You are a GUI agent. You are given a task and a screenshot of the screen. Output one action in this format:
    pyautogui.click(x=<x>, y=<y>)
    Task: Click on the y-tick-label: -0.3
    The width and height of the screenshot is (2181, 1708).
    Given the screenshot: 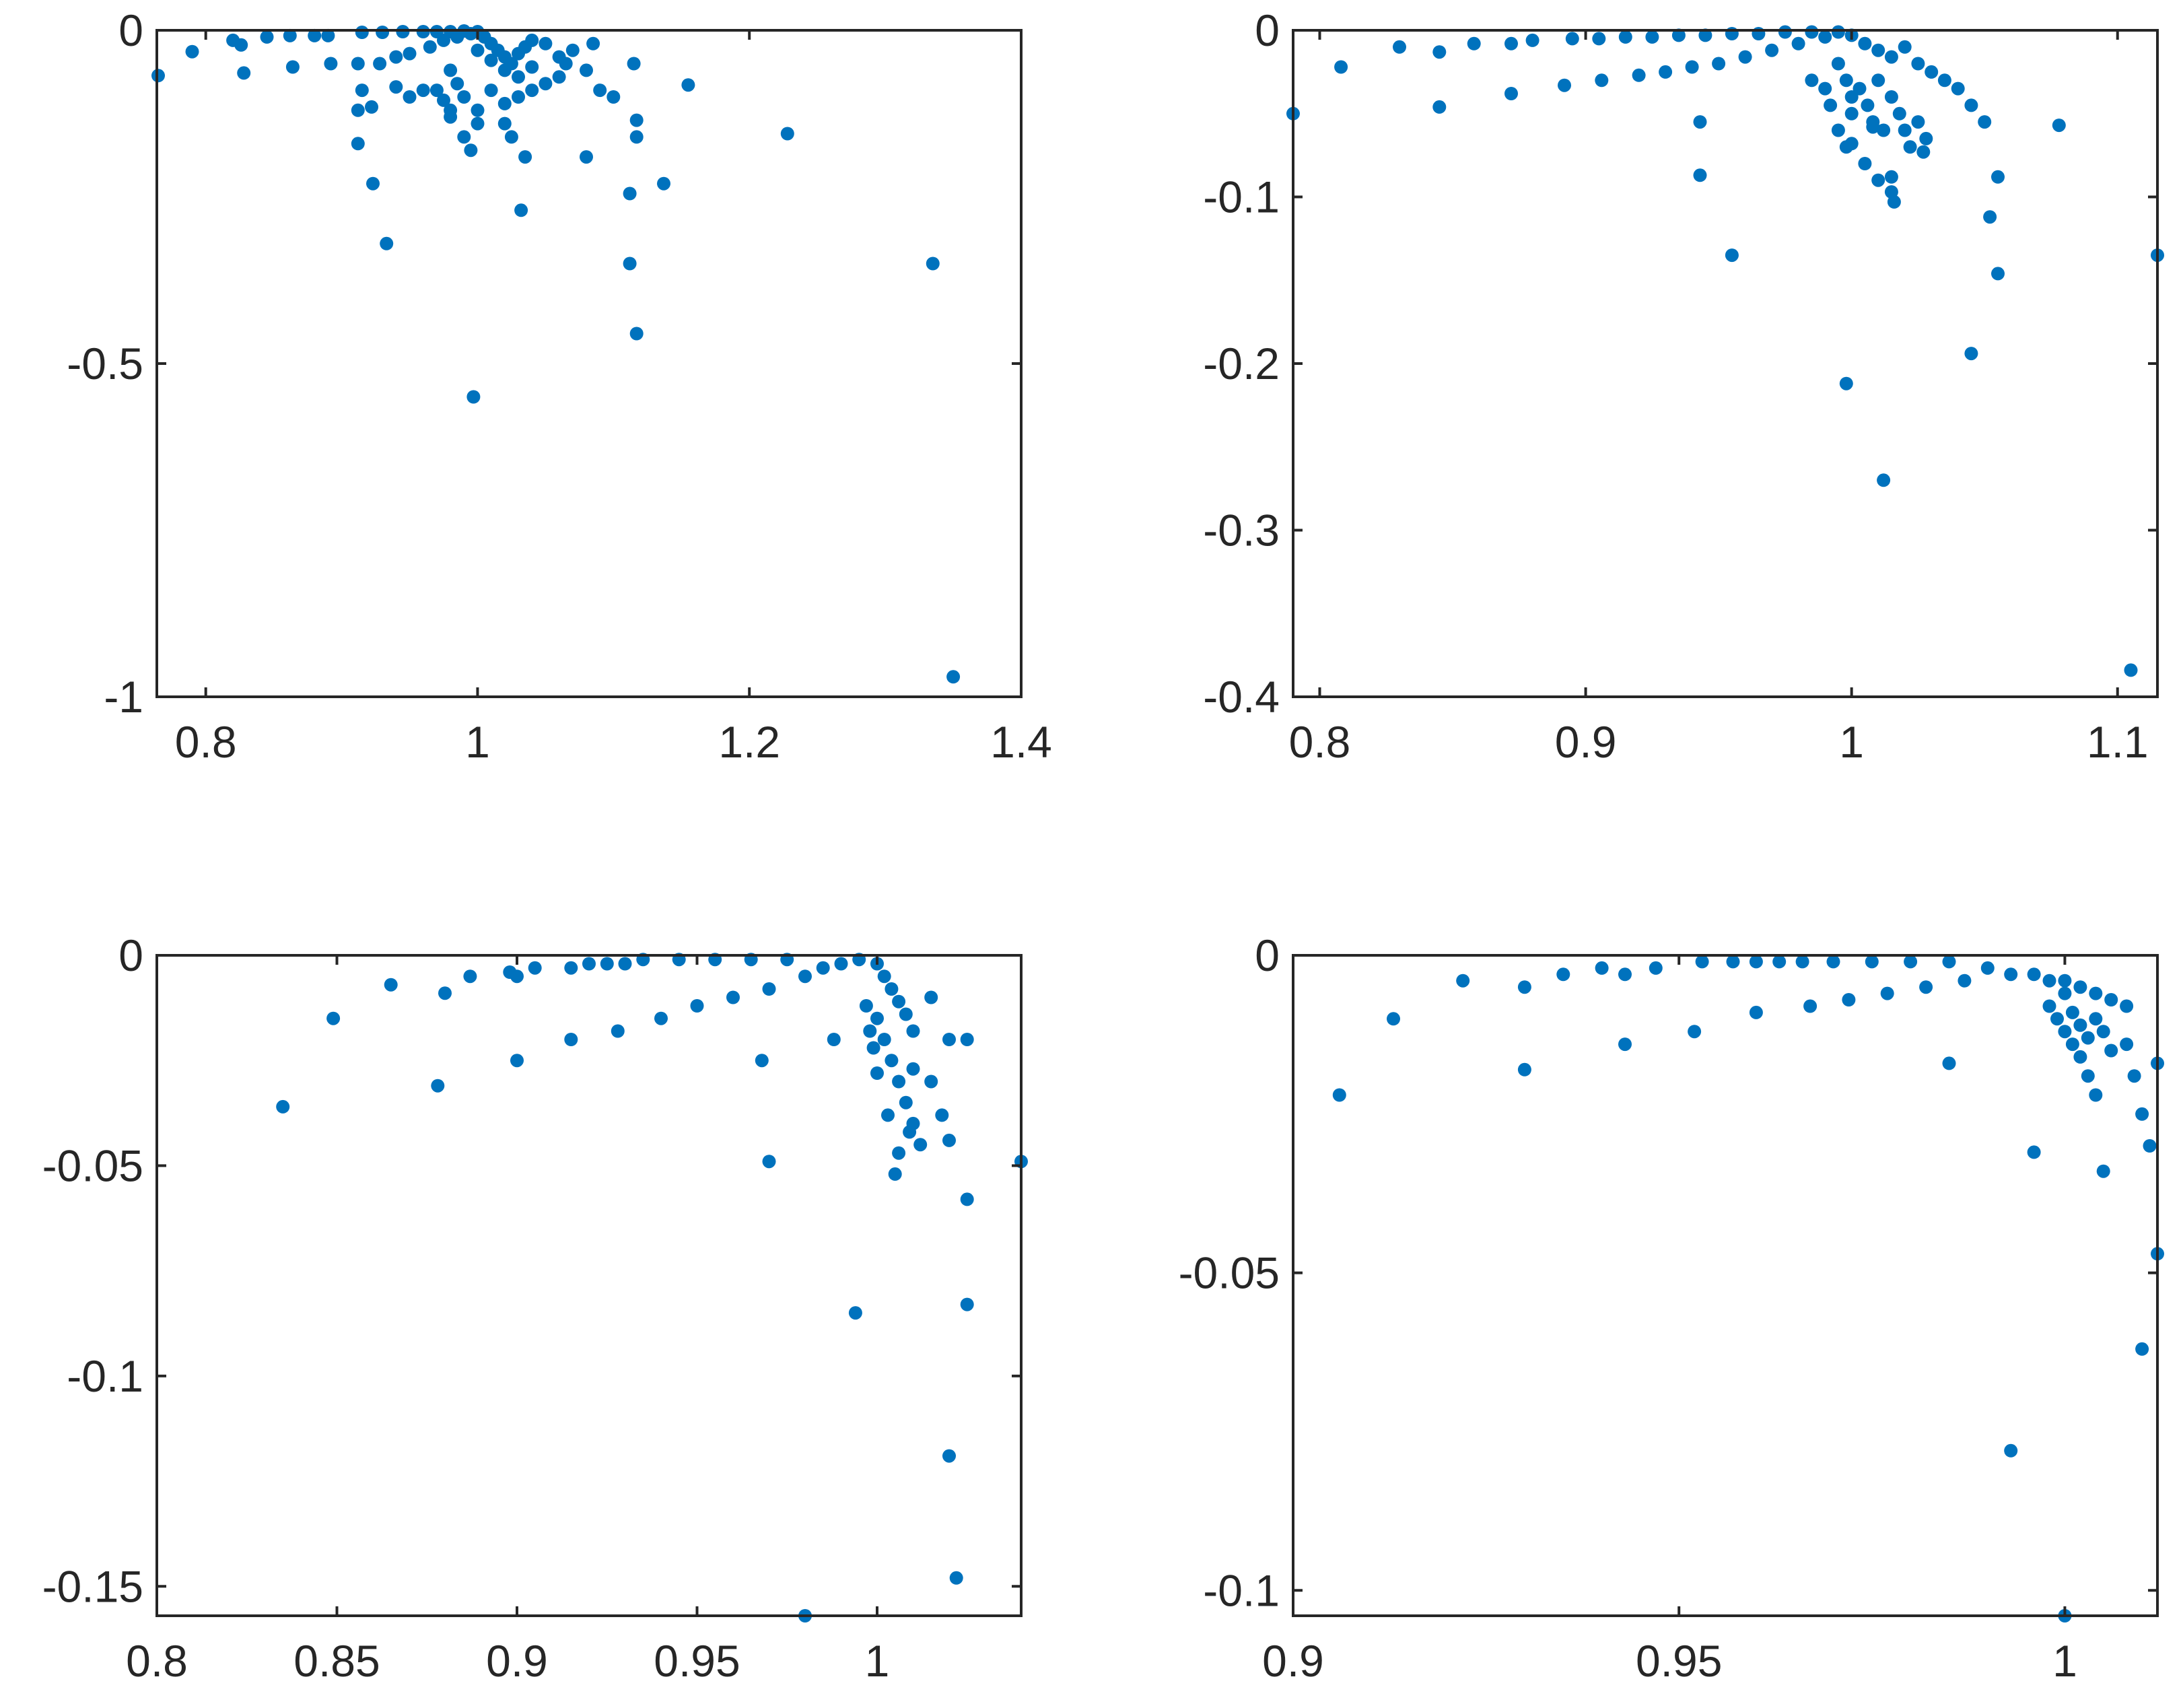 What is the action you would take?
    pyautogui.click(x=1241, y=530)
    